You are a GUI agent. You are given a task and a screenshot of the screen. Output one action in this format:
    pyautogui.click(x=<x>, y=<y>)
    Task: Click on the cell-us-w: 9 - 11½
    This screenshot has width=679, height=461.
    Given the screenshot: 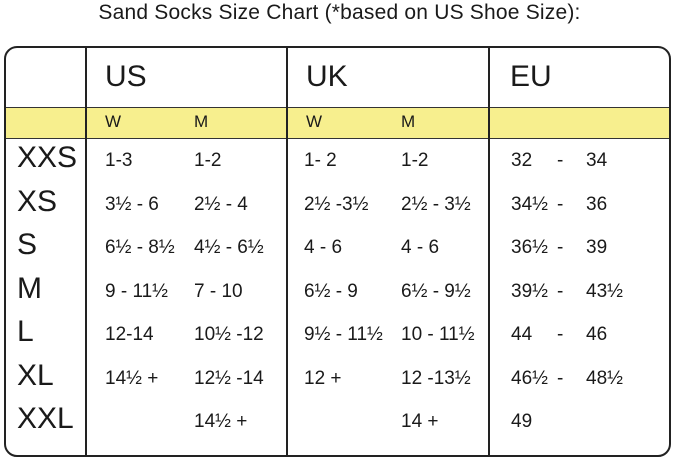 What is the action you would take?
    pyautogui.click(x=137, y=291)
    